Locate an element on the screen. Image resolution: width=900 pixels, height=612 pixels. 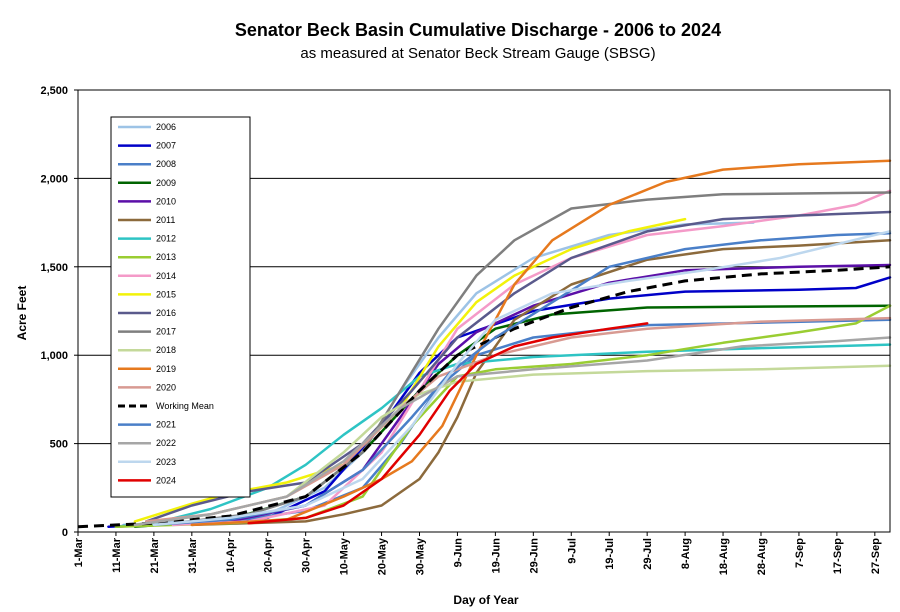
y-tick-label: 1,500 is located at coordinates (54, 268).